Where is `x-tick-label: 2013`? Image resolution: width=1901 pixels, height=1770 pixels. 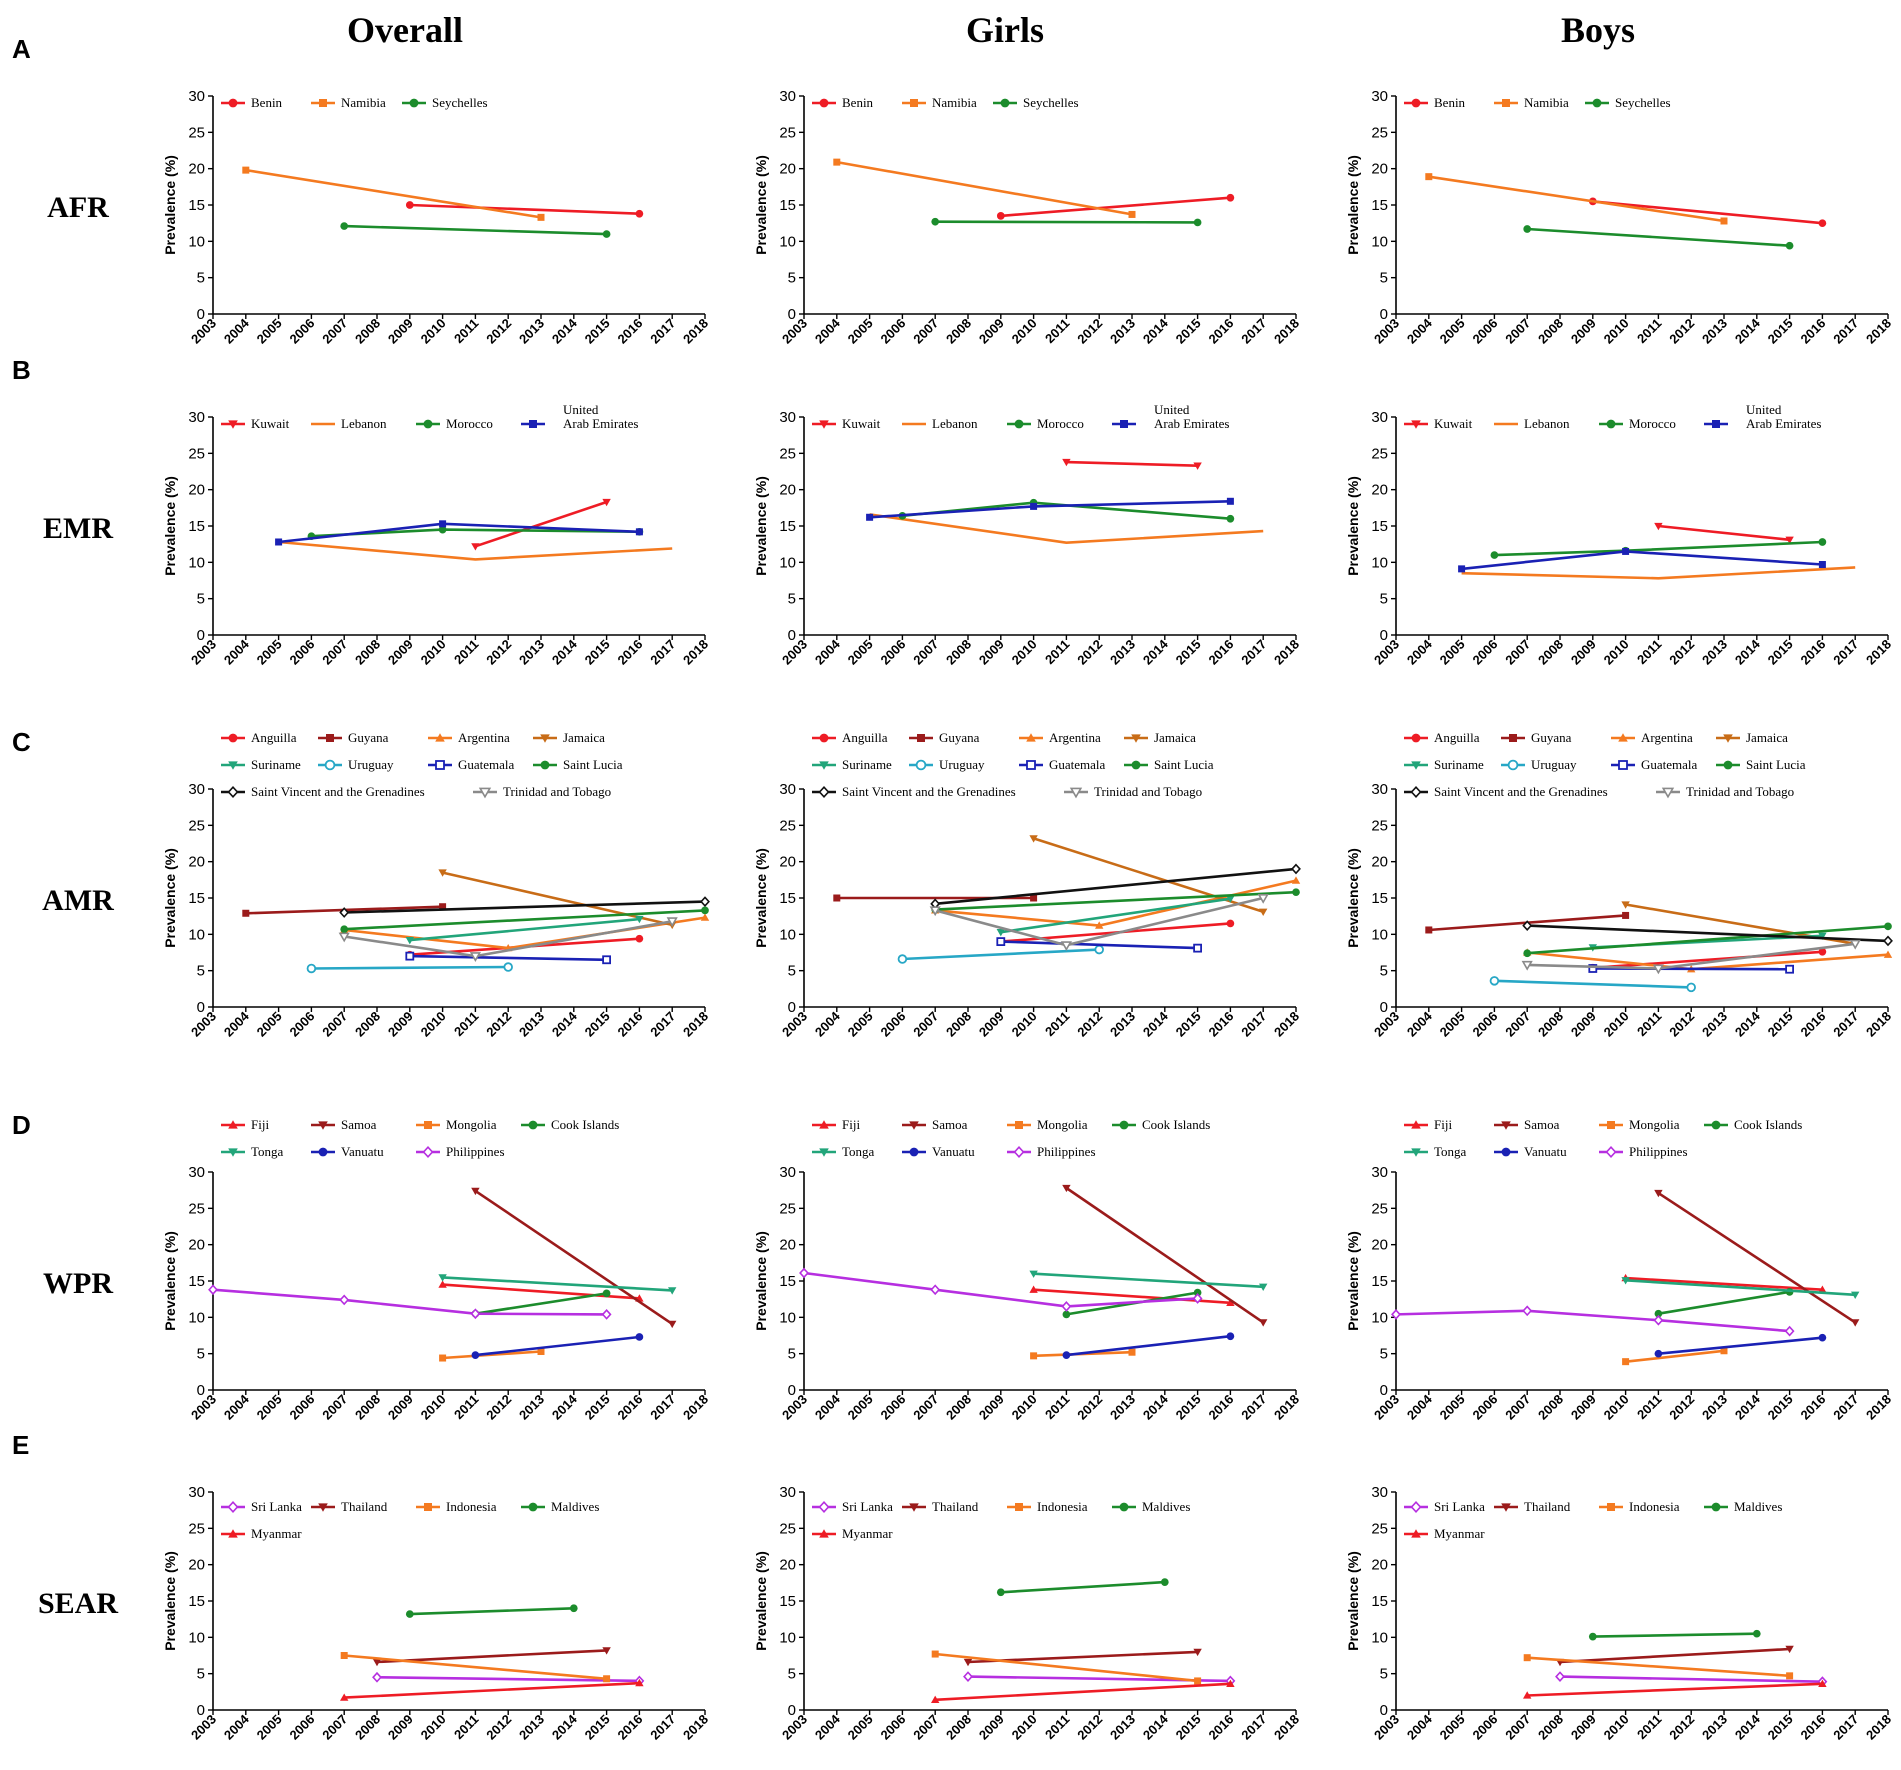
x-tick-label: 2013 is located at coordinates (531, 1024).